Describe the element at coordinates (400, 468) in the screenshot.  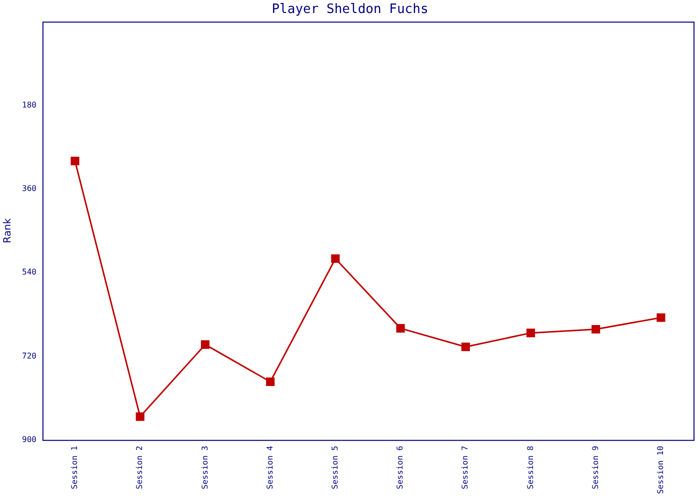
I see `x-tick-label: Session 6` at that location.